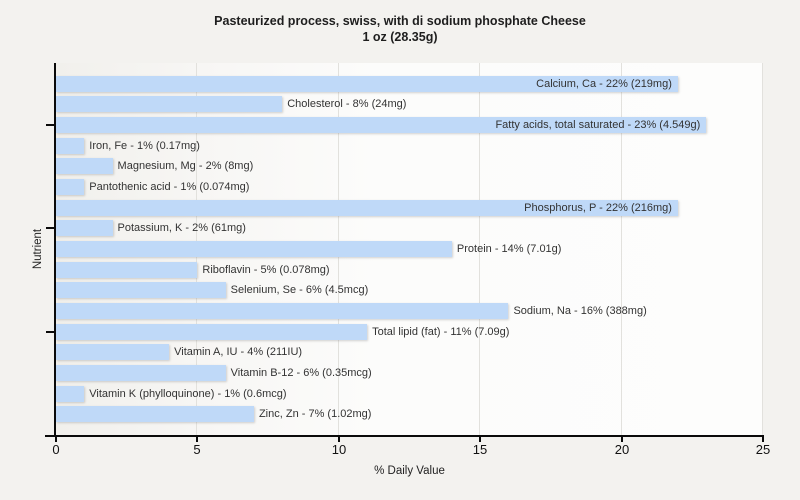 Image resolution: width=800 pixels, height=500 pixels. Describe the element at coordinates (301, 373) in the screenshot. I see `bar-label: Vitamin B-12 - 6% (0.35mcg)` at that location.